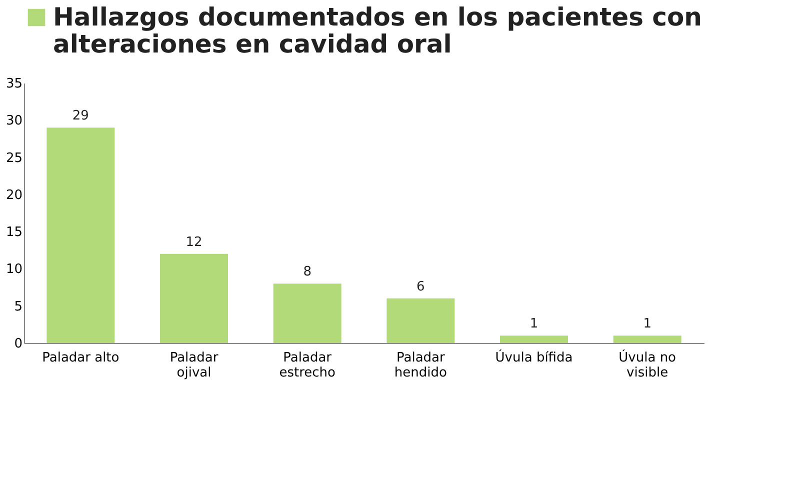 This screenshot has height=482, width=794. What do you see at coordinates (18, 344) in the screenshot?
I see `y-tick-label: 0` at bounding box center [18, 344].